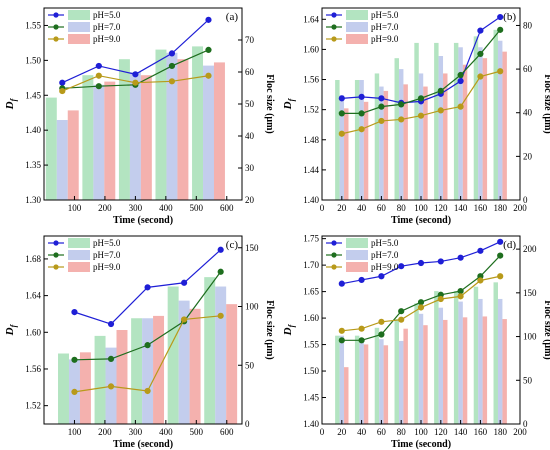 Image resolution: width=550 pixels, height=450 pixels. Describe the element at coordinates (250, 365) in the screenshot. I see `y-right-tick-label: 50` at that location.